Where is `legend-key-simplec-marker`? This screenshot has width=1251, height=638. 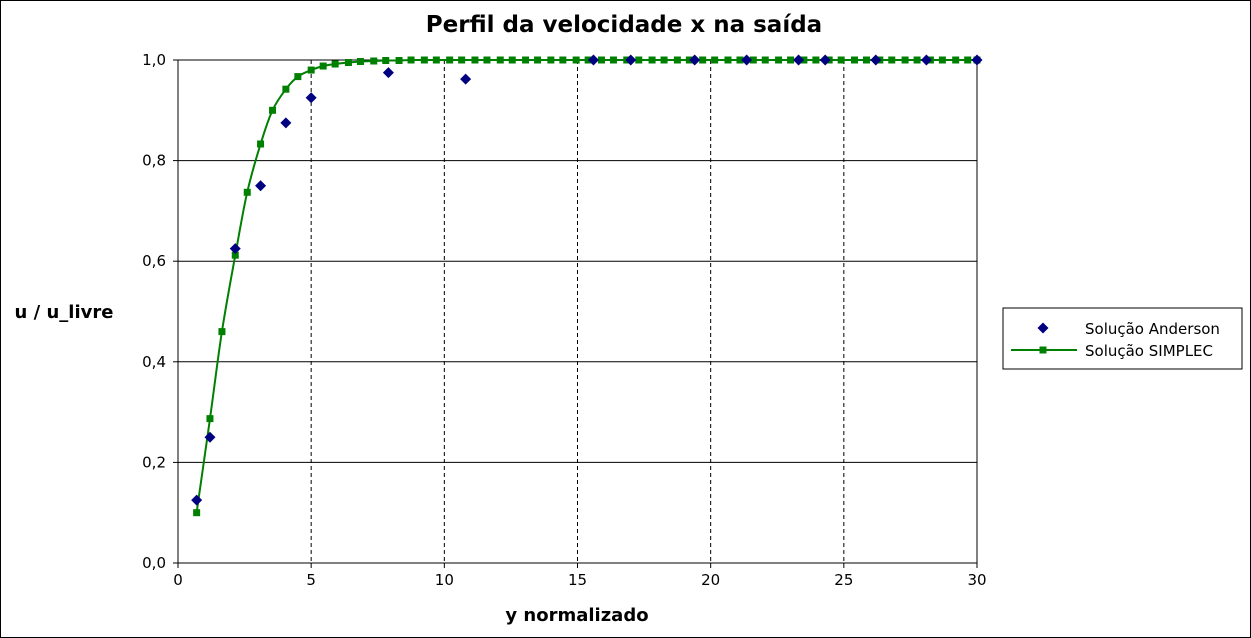
legend-key-simplec-marker is located at coordinates (1043, 350).